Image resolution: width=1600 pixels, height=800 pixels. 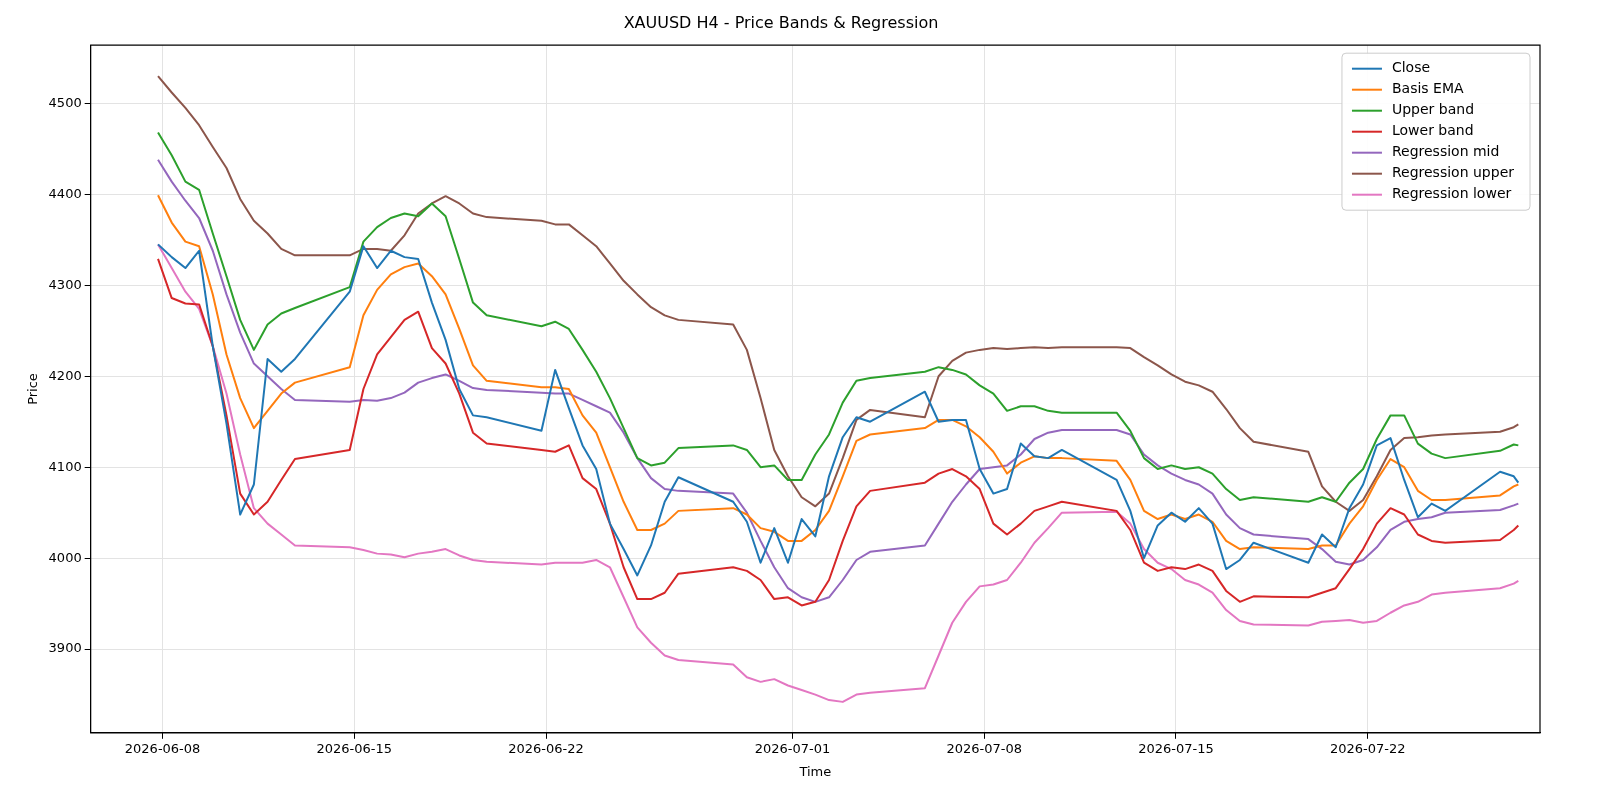 I want to click on x-tick-label: 2026-07-22, so click(x=1367, y=748).